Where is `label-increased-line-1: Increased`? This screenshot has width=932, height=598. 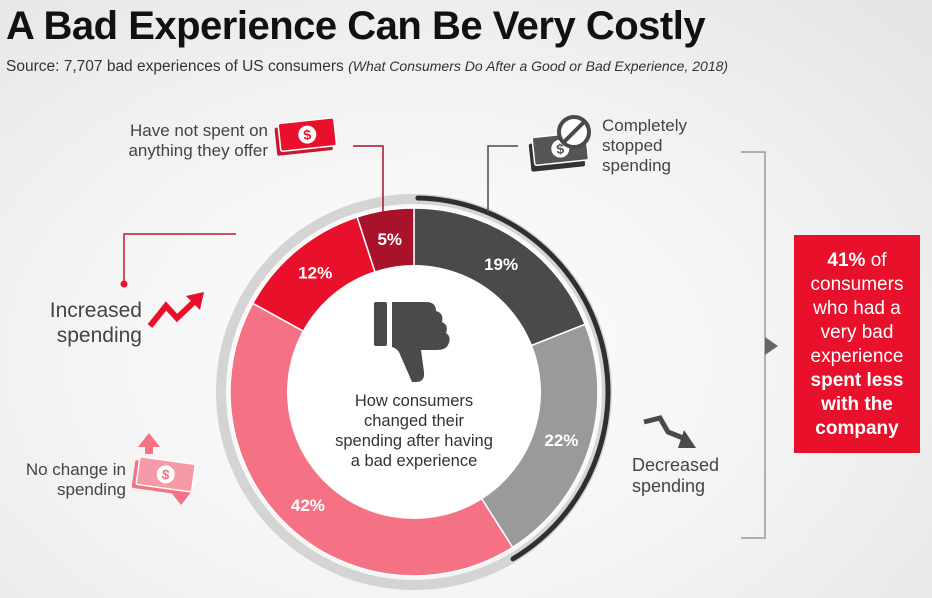 label-increased-line-1: Increased is located at coordinates (95, 310).